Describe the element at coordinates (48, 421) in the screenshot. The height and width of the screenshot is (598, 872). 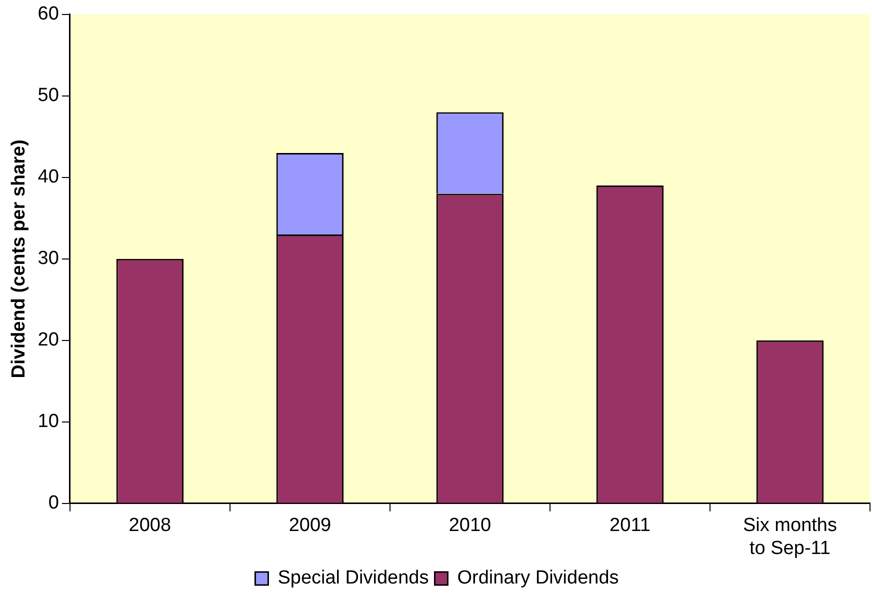
I see `y-tick-label: 10` at that location.